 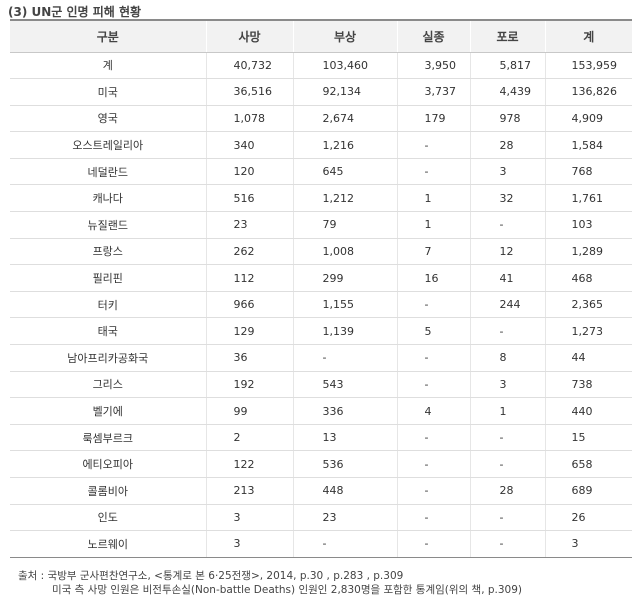 I want to click on value-cell: 153,959, so click(x=588, y=66).